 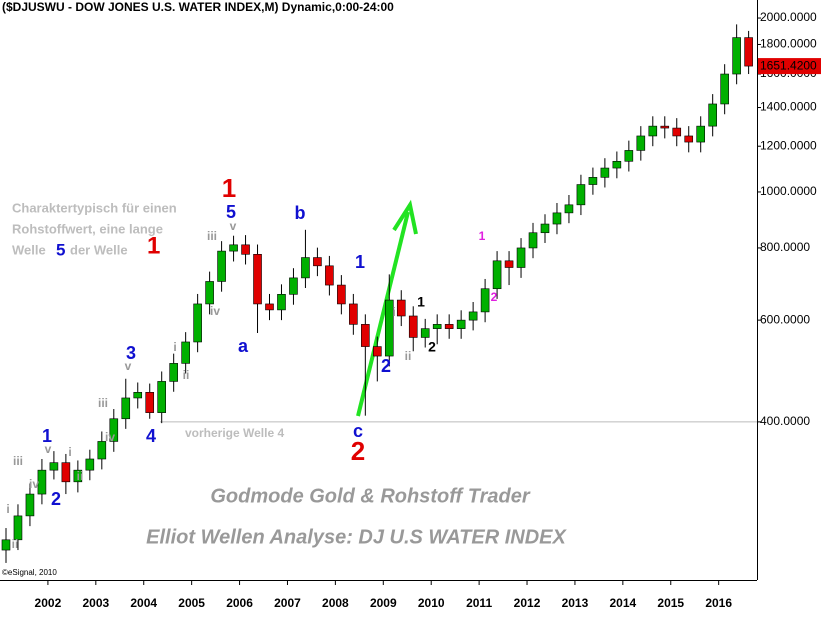 I want to click on last-price-box, so click(x=789, y=66).